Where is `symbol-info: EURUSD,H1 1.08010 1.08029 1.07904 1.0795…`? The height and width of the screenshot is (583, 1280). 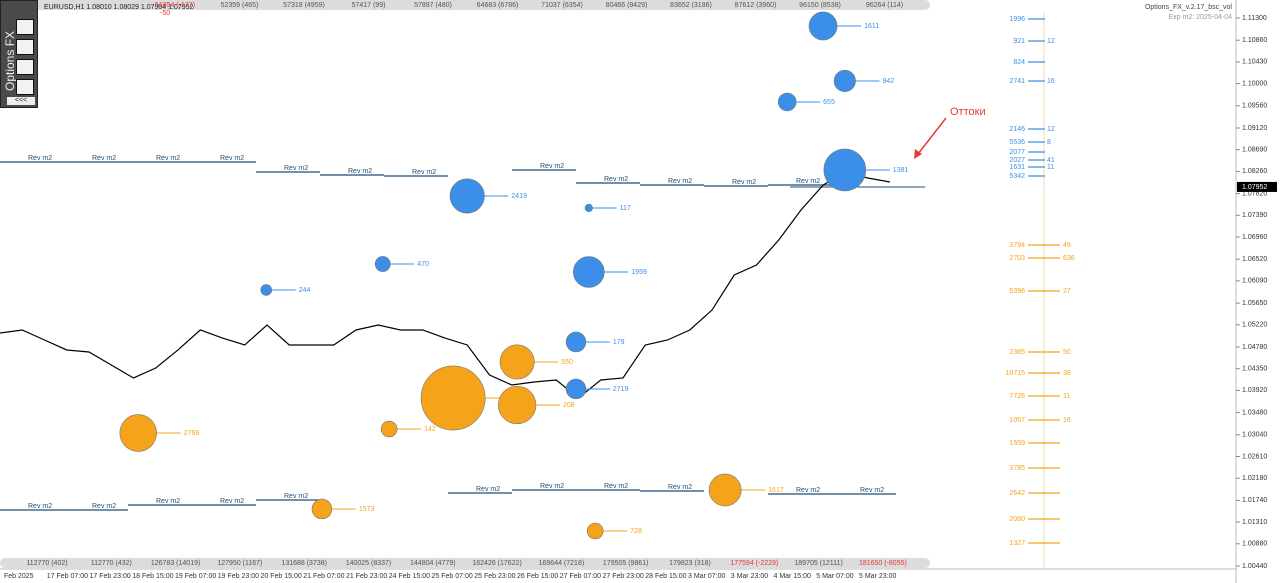 symbol-info: EURUSD,H1 1.08010 1.08029 1.07904 1.0795… is located at coordinates (119, 7).